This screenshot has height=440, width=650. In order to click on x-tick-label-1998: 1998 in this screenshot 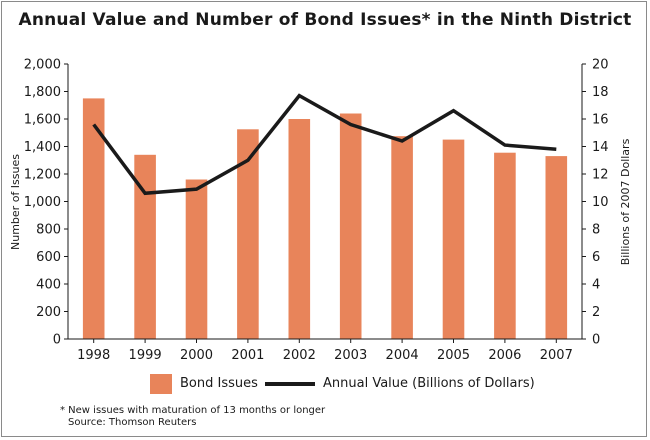, I will do `click(93, 355)`.